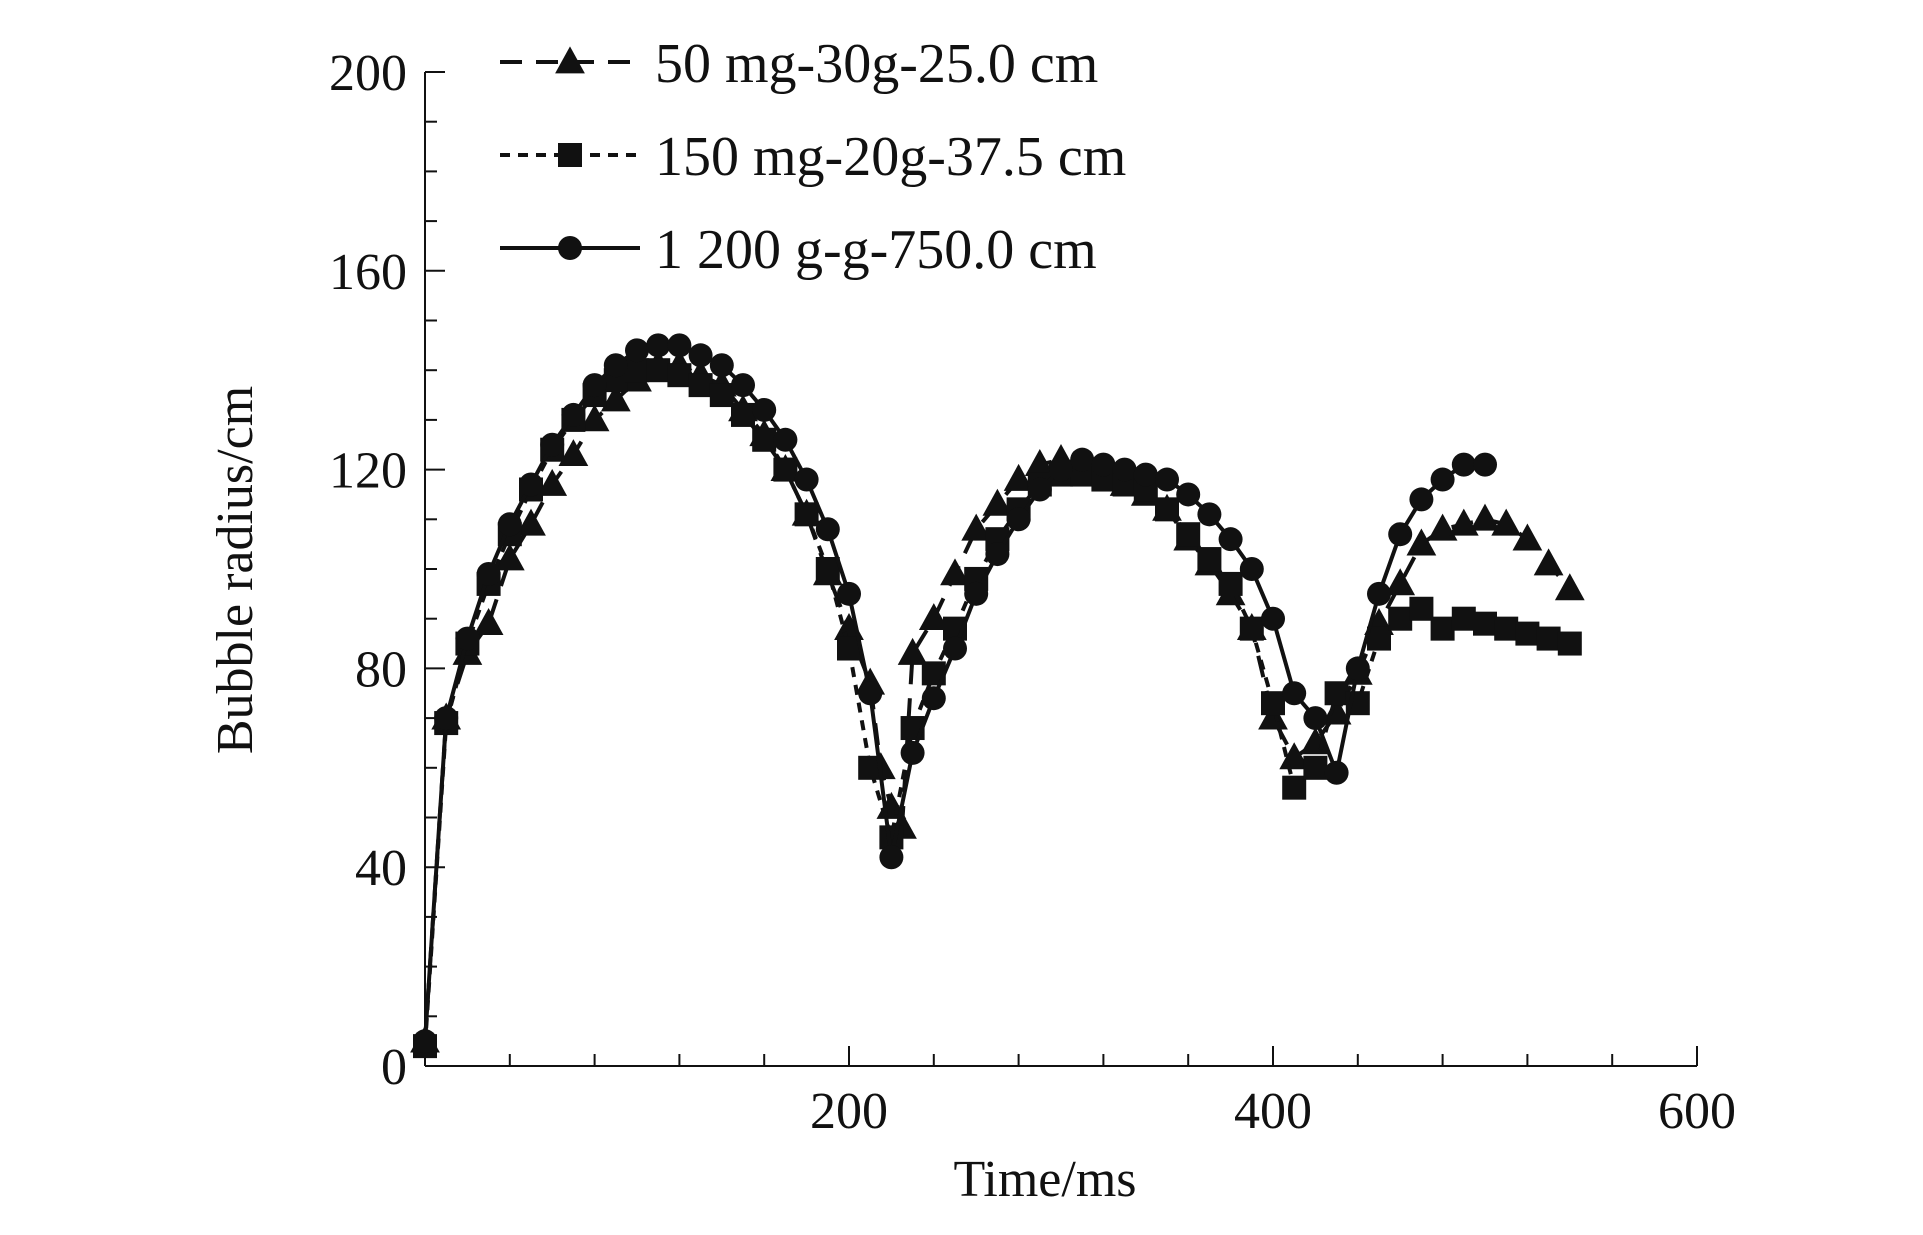  Describe the element at coordinates (368, 272) in the screenshot. I see `y-tick-label: 160` at that location.